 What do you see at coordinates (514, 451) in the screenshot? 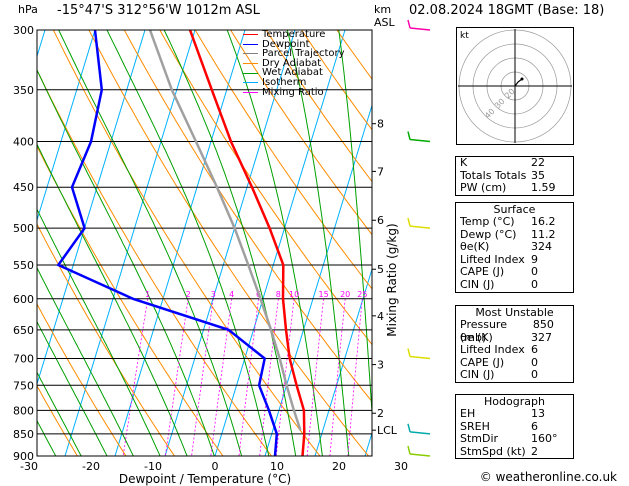
I see `table-row: StmSpd (kt) 2` at bounding box center [514, 451].